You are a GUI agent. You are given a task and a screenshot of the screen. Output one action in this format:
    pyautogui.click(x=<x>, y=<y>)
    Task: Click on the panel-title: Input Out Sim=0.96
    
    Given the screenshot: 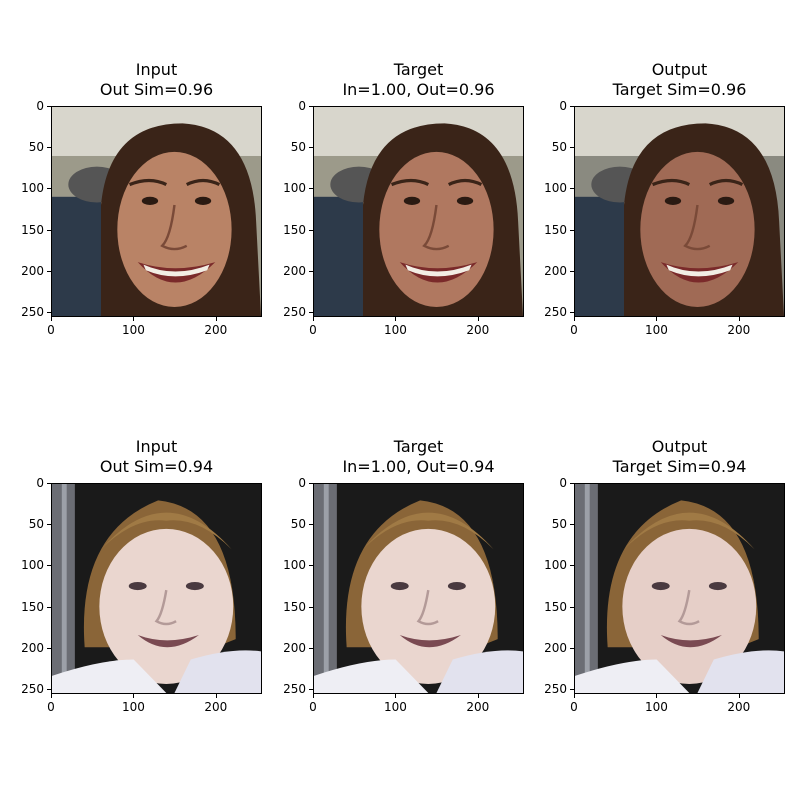 What is the action you would take?
    pyautogui.click(x=157, y=80)
    